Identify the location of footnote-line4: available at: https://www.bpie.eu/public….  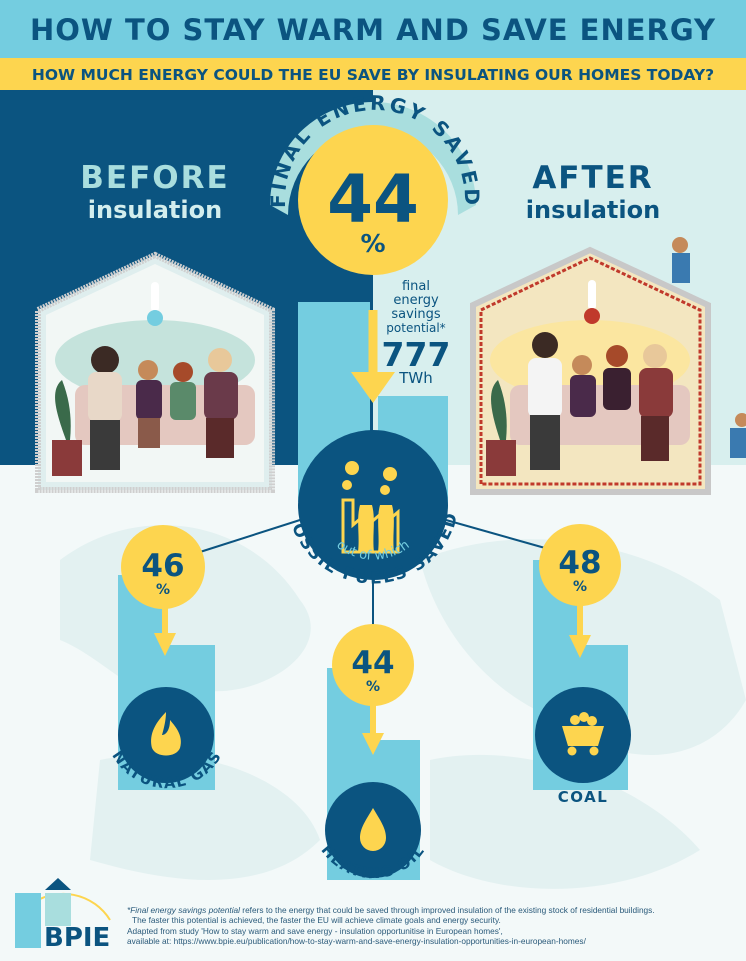
(356, 940).